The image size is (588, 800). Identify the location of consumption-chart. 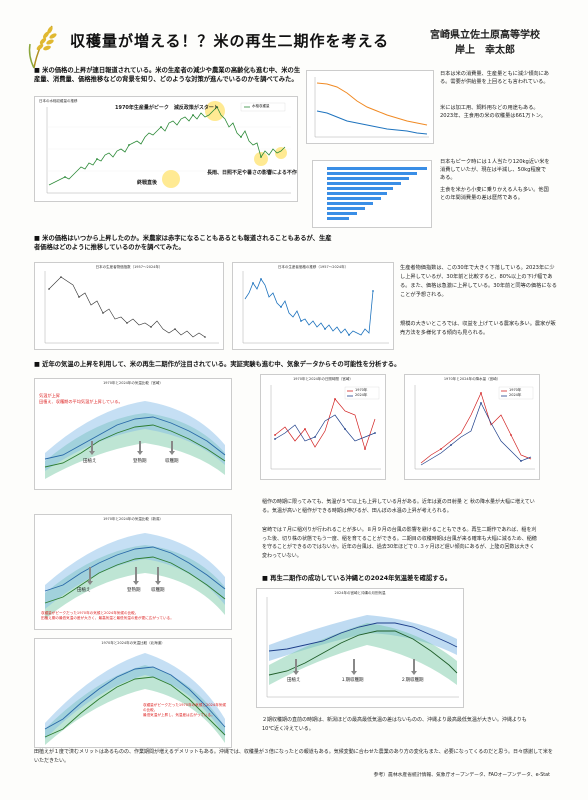
(370, 107).